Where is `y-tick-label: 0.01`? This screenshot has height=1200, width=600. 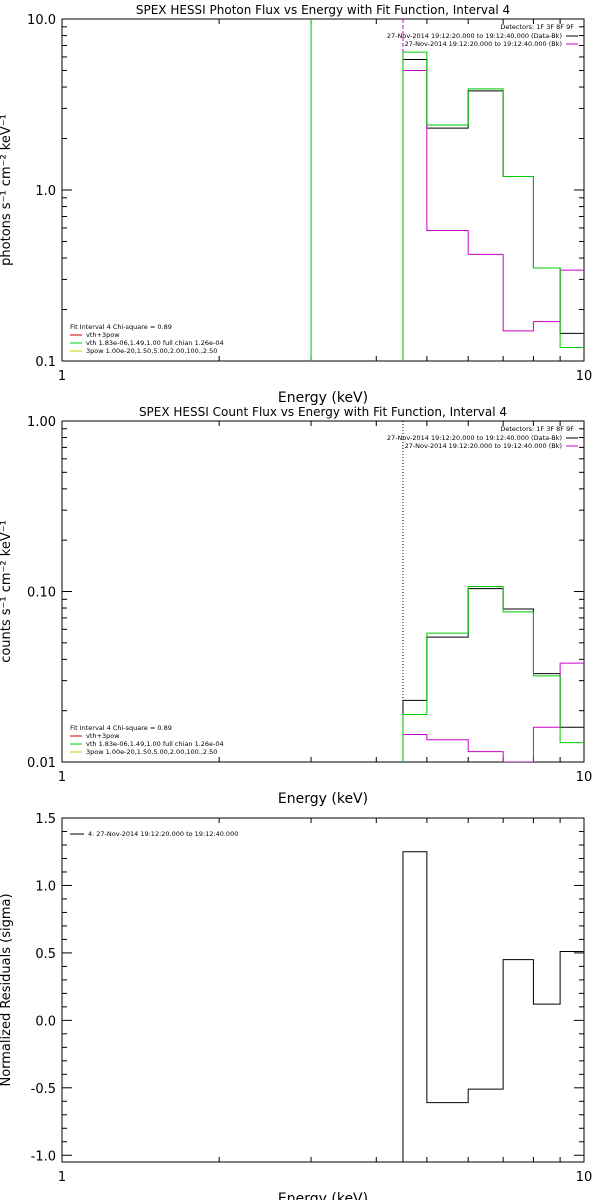
y-tick-label: 0.01 is located at coordinates (41, 763).